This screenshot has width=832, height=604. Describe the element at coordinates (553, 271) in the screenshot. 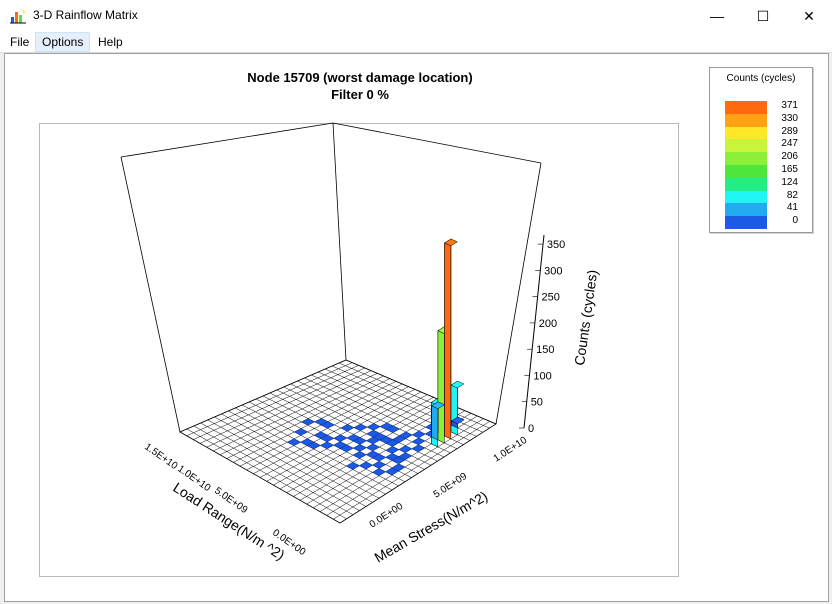

I see `z-tick-label: 300` at that location.